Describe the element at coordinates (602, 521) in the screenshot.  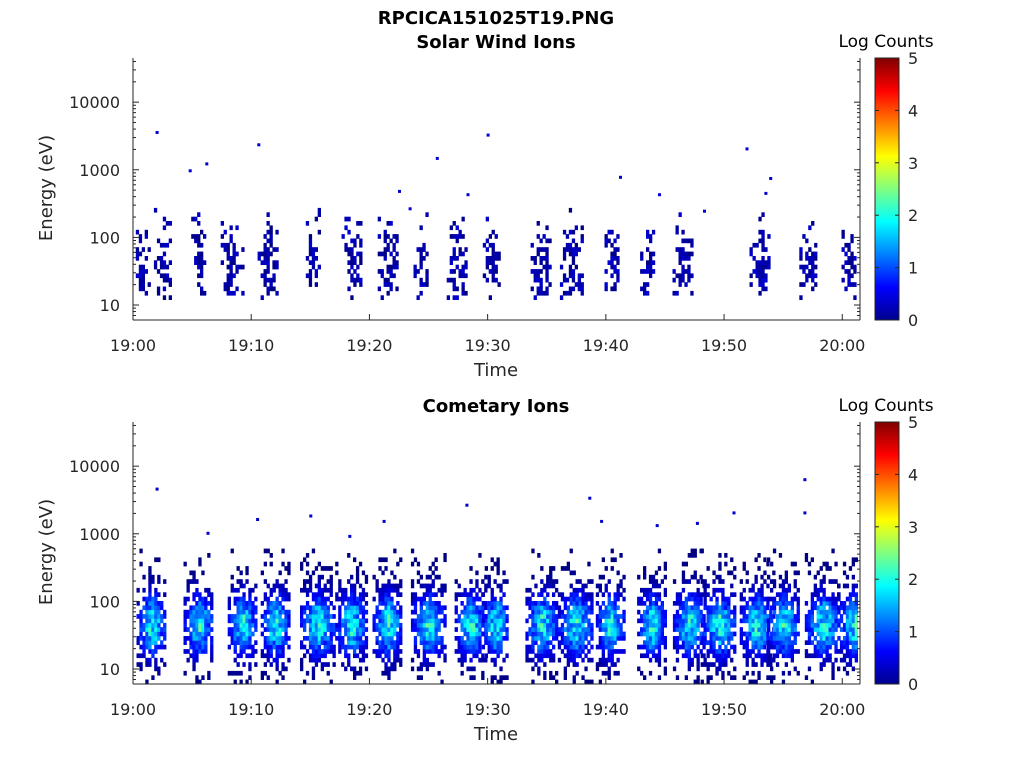
I see `scatter-point` at that location.